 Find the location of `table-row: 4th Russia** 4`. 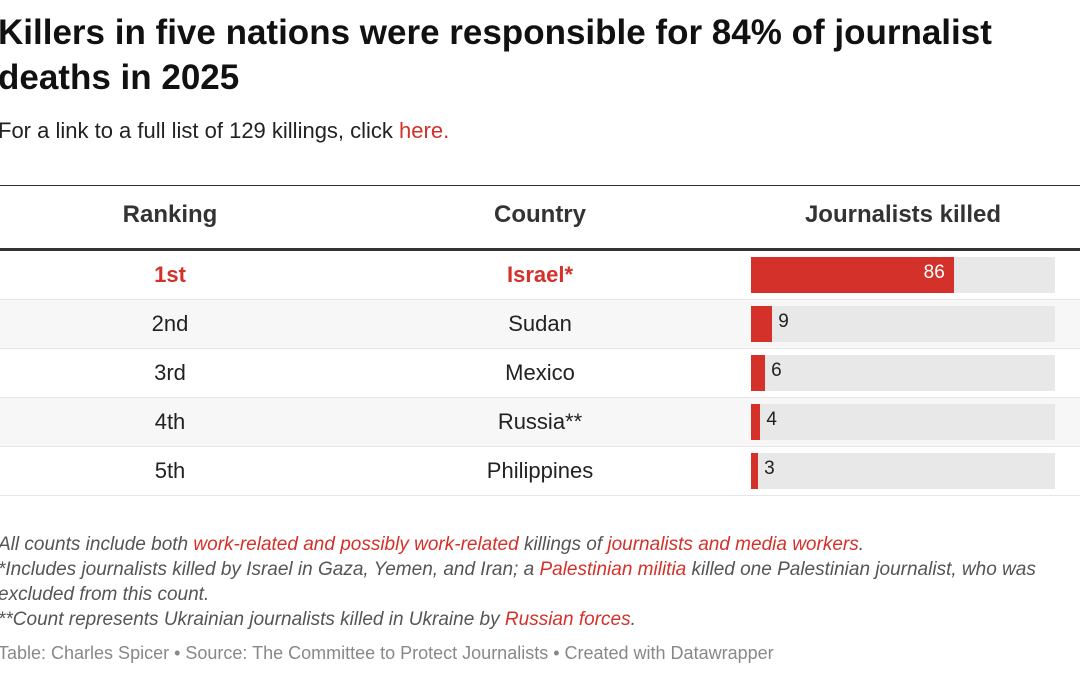

table-row: 4th Russia** 4 is located at coordinates (540, 422).